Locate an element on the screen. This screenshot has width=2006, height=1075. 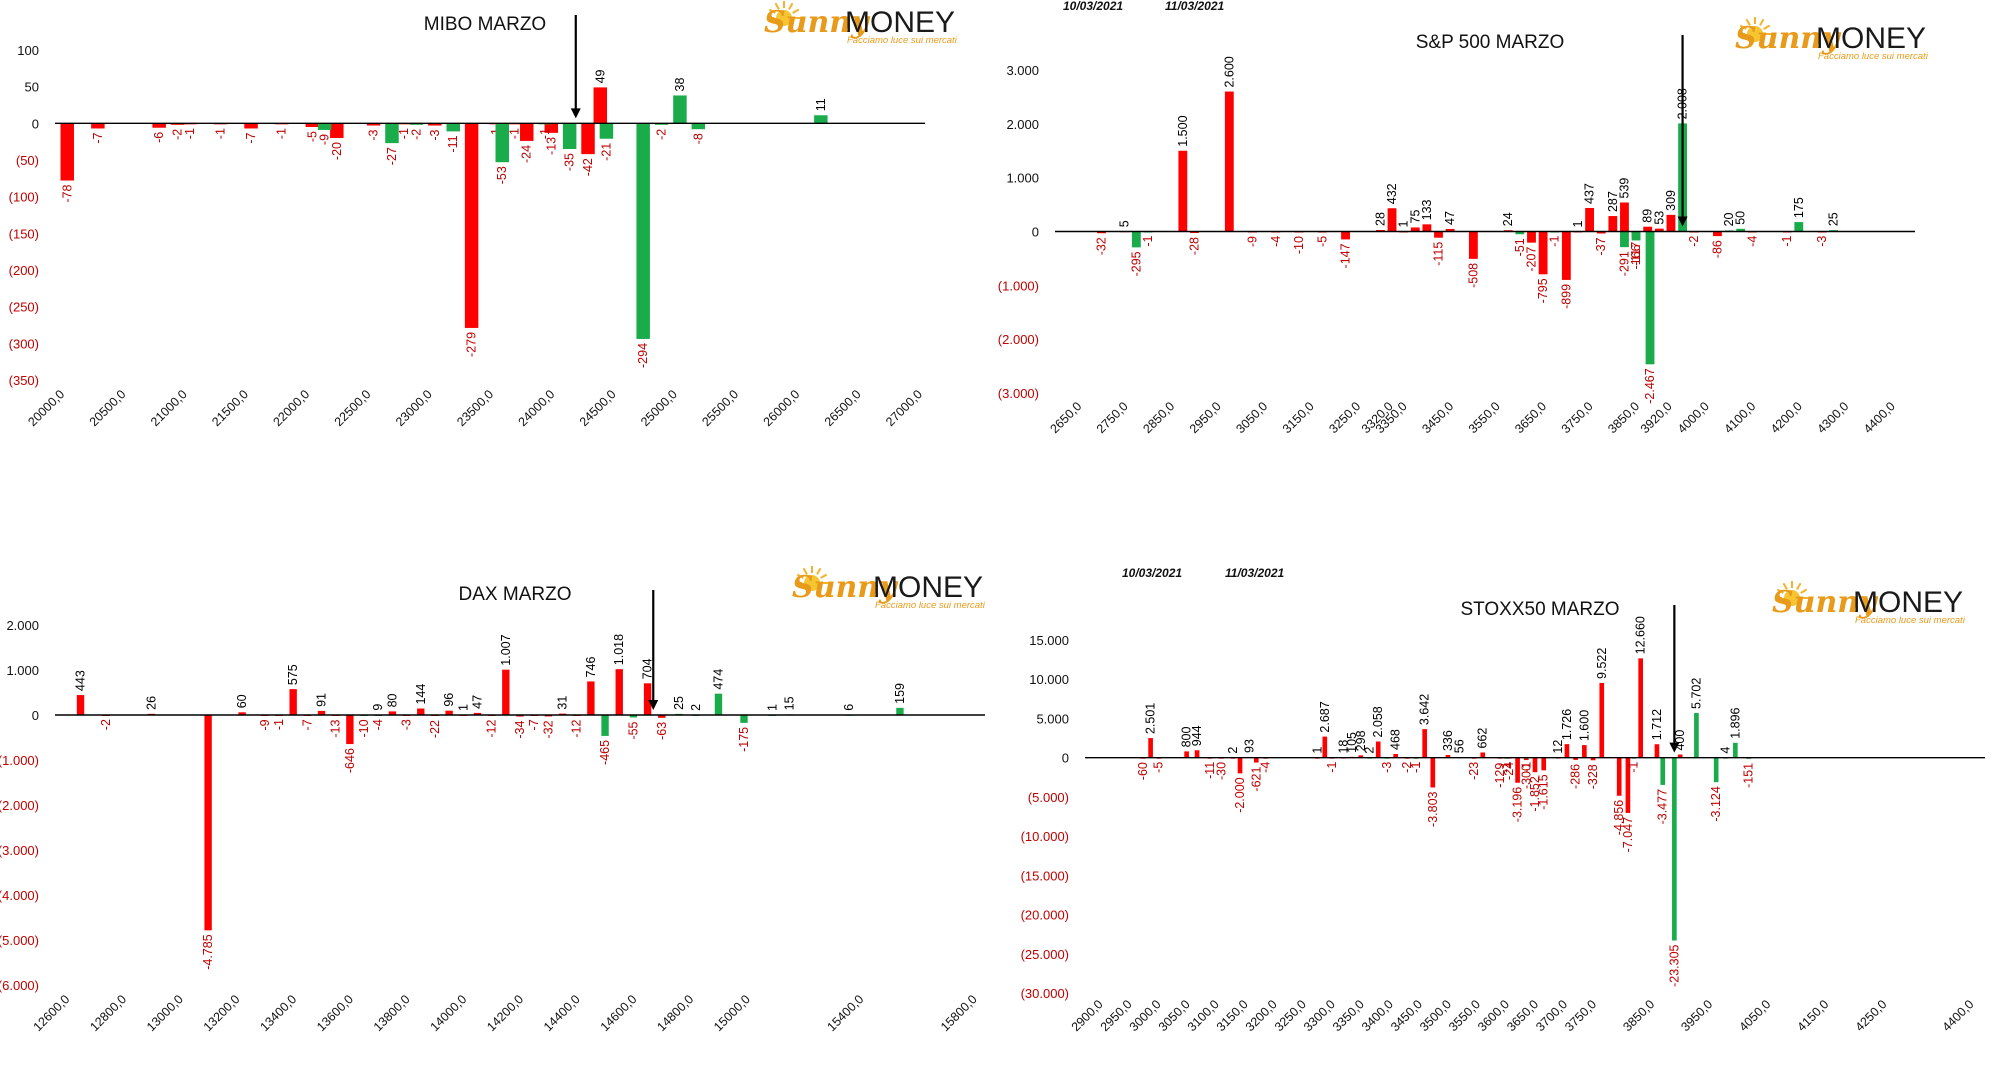
y-tick-label: (3.000) is located at coordinates (1018, 393).